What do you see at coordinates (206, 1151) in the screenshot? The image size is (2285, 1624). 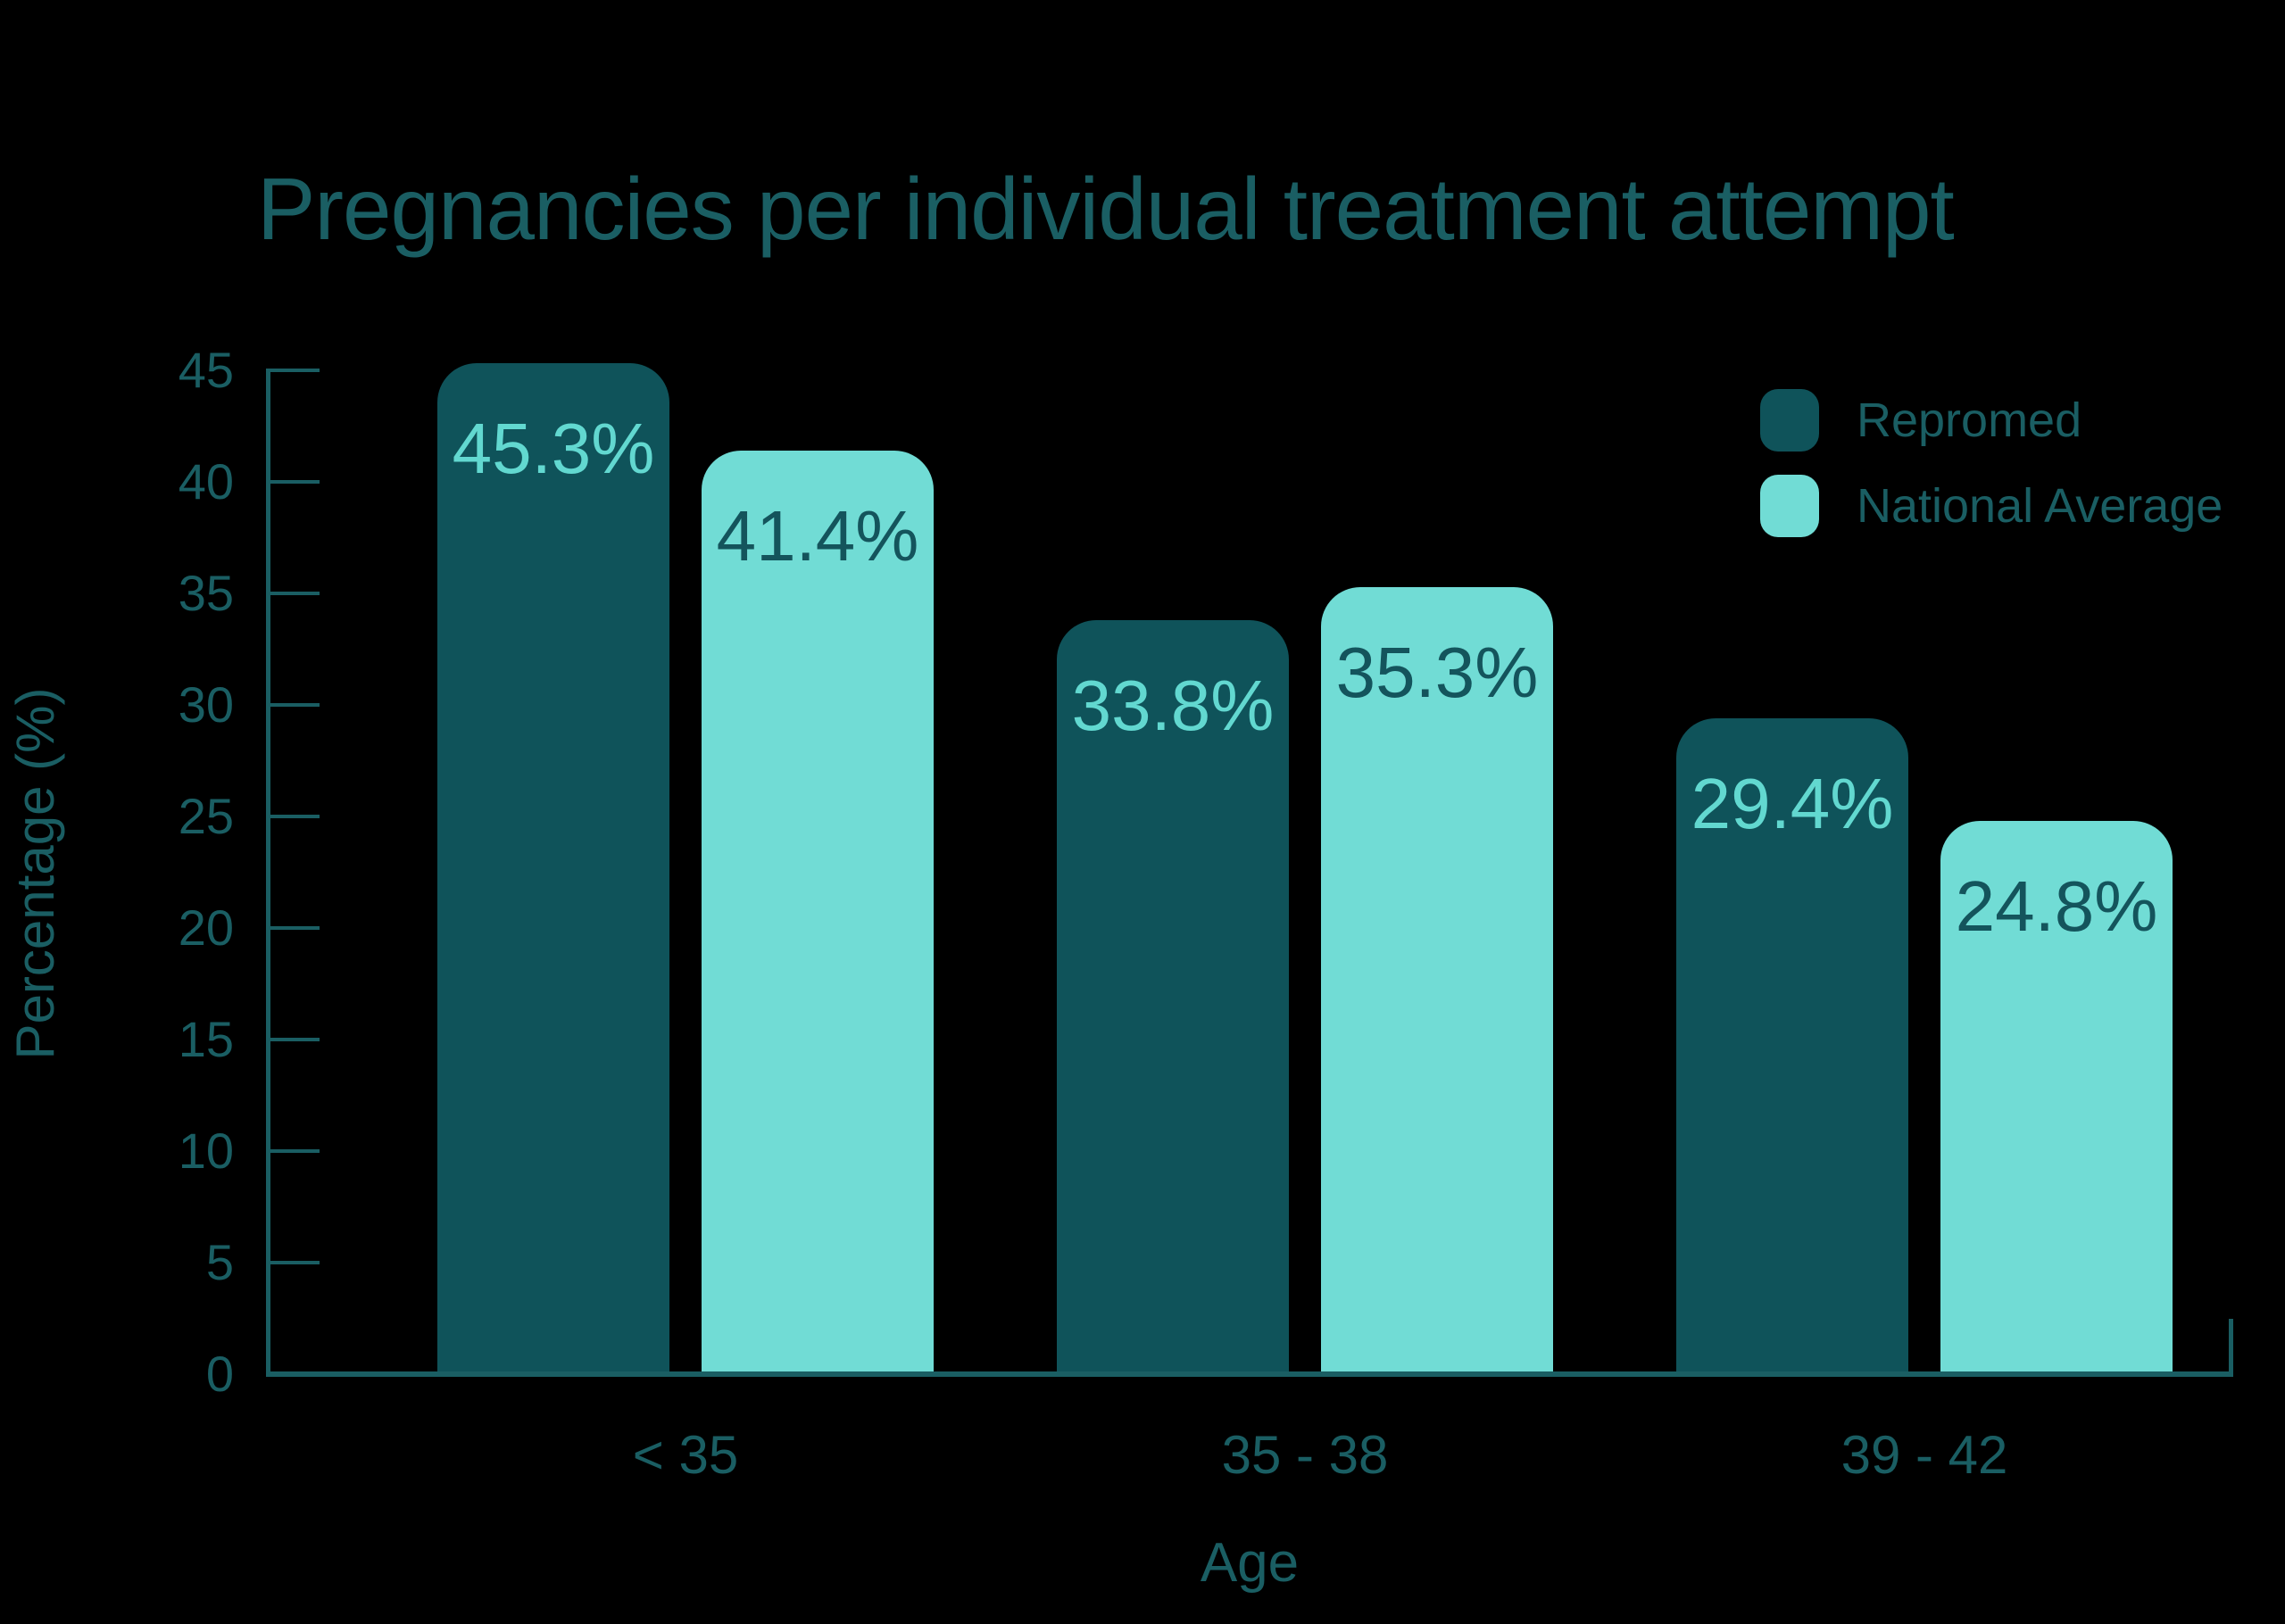 I see `y-tick-label: 10` at bounding box center [206, 1151].